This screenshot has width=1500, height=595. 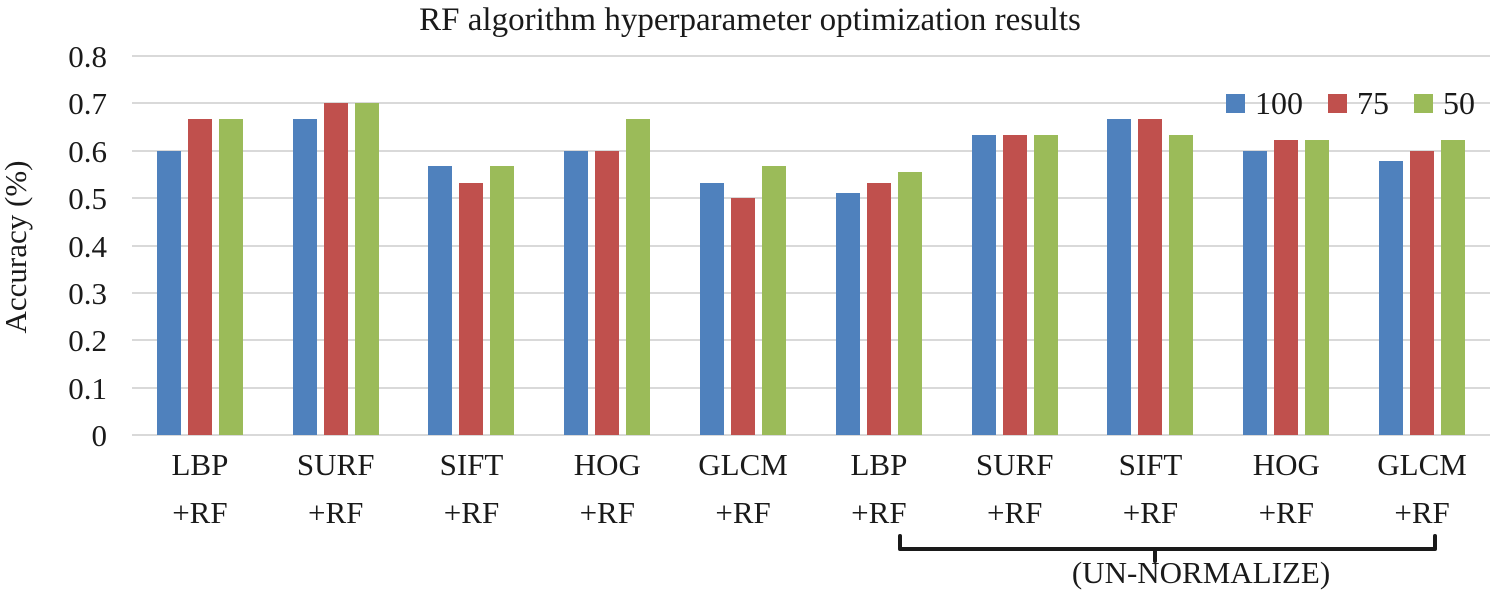 What do you see at coordinates (502, 300) in the screenshot?
I see `bar-sift-g3-n50` at bounding box center [502, 300].